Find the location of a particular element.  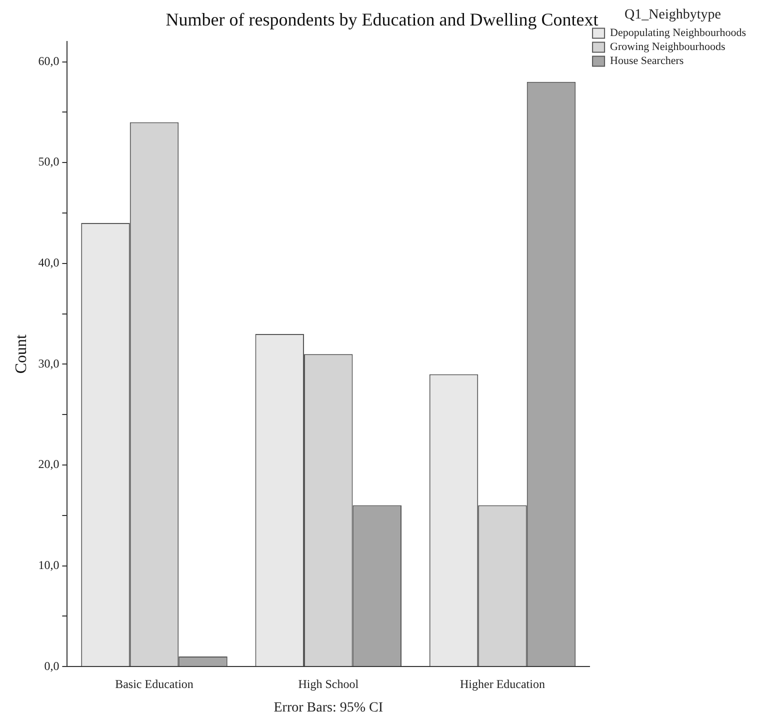

y-axis-title: Count is located at coordinates (21, 354).